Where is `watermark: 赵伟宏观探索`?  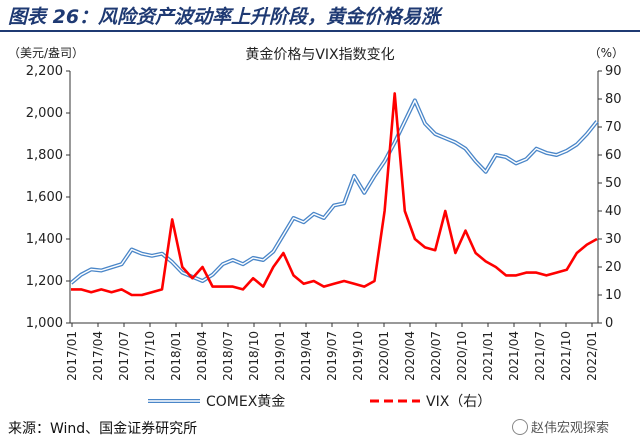
watermark: 赵伟宏观探索 is located at coordinates (560, 426).